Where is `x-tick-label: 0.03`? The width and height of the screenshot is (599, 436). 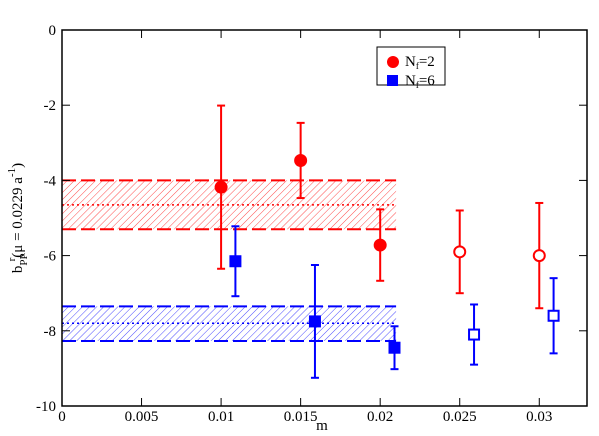 x-tick-label: 0.03 is located at coordinates (539, 417).